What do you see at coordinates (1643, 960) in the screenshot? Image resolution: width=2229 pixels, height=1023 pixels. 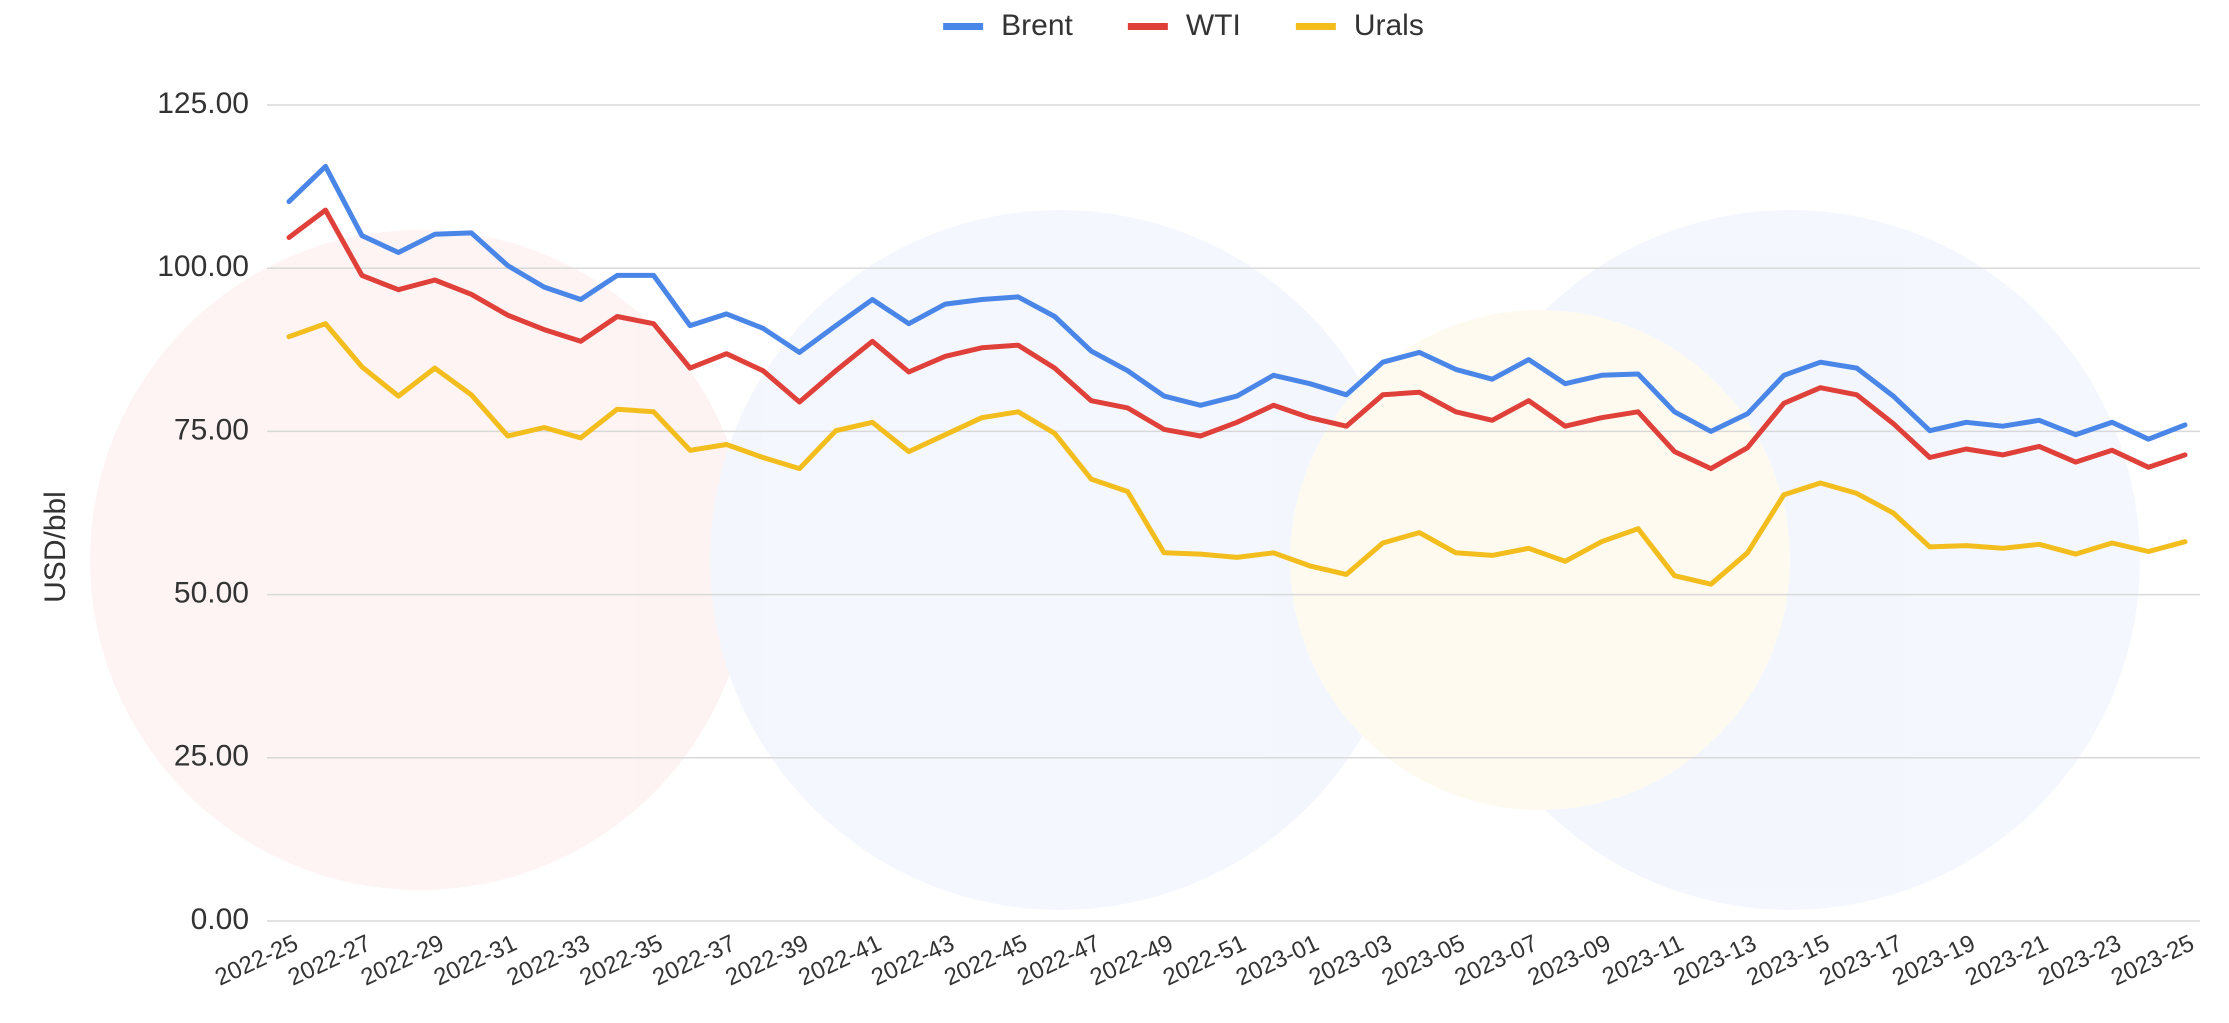 I see `x-tick-label: 2023-11` at bounding box center [1643, 960].